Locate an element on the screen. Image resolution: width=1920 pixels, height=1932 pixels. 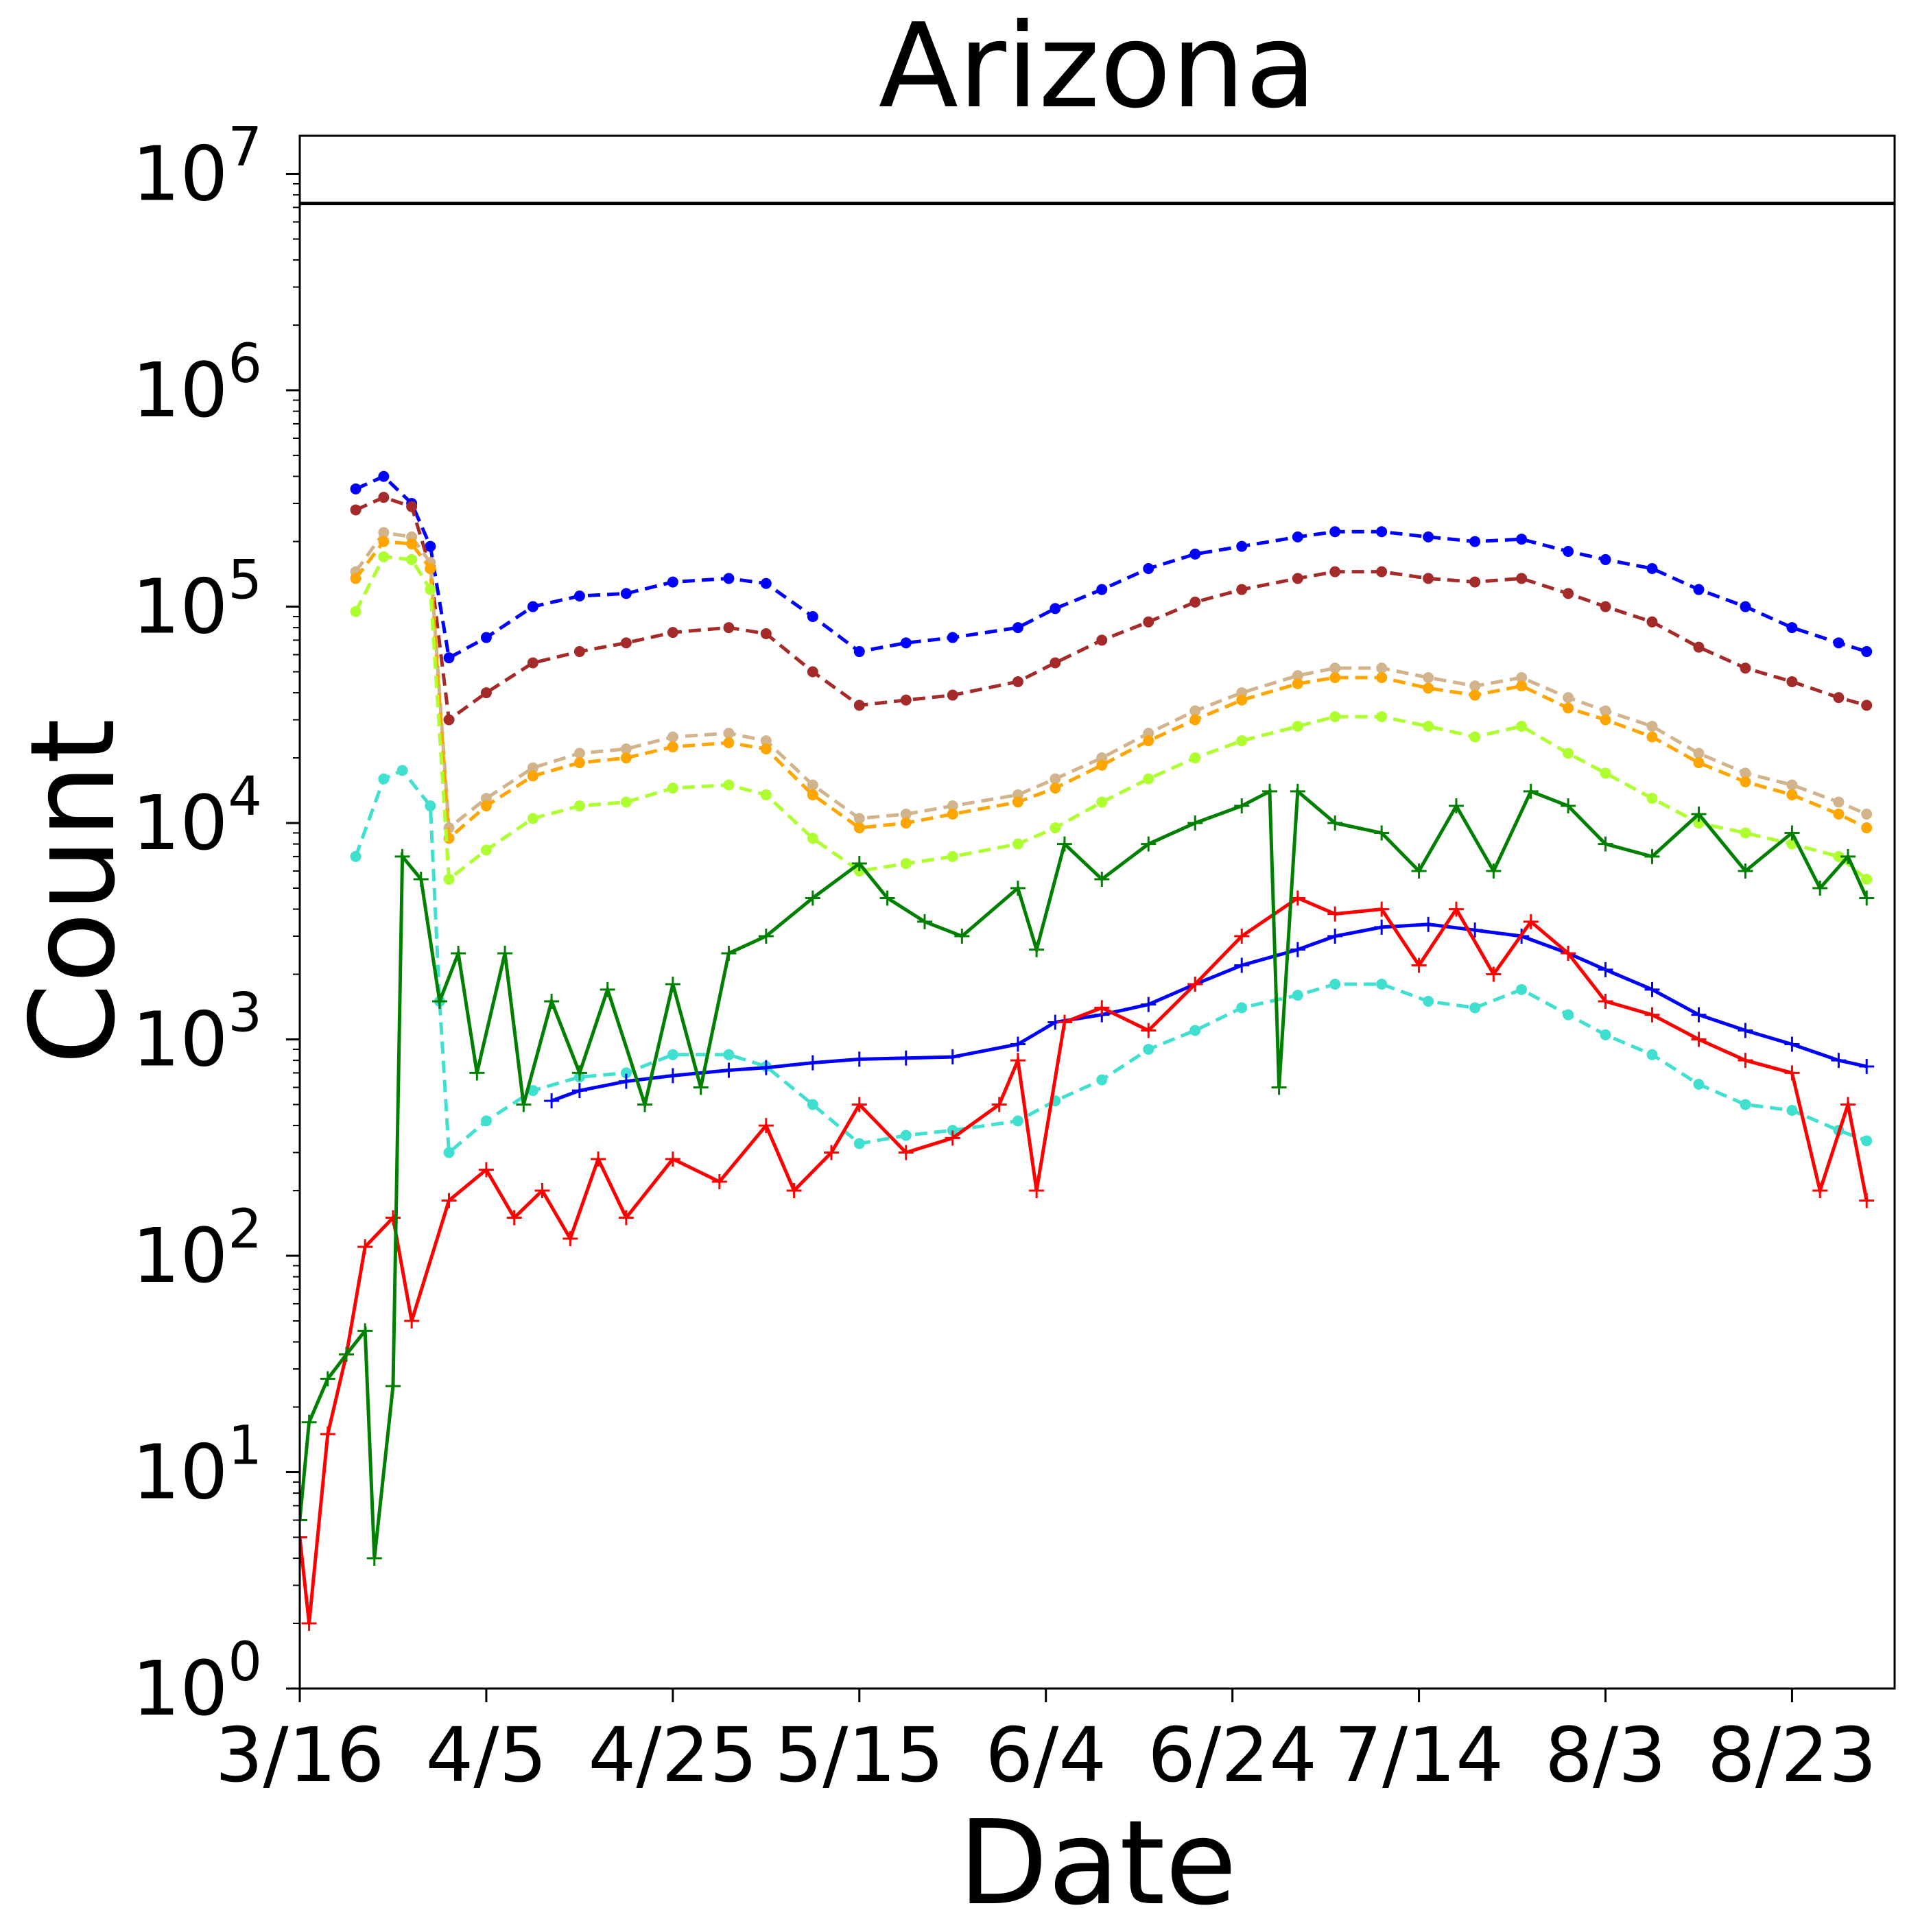
series-3-line is located at coordinates (1111, 680).